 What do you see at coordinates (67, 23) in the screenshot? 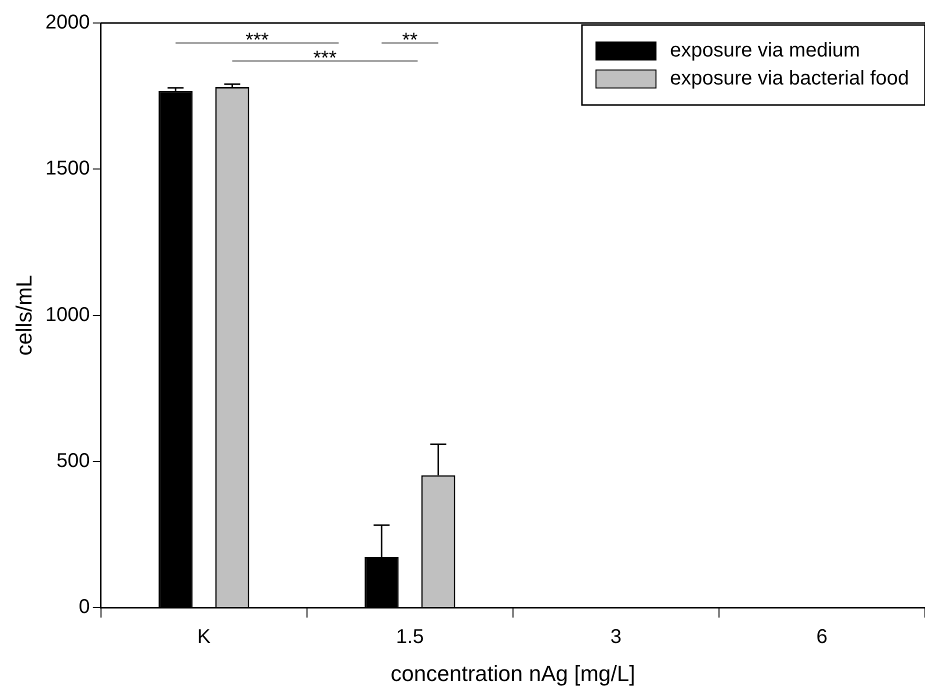
I see `y-tick-label: 2000` at bounding box center [67, 23].